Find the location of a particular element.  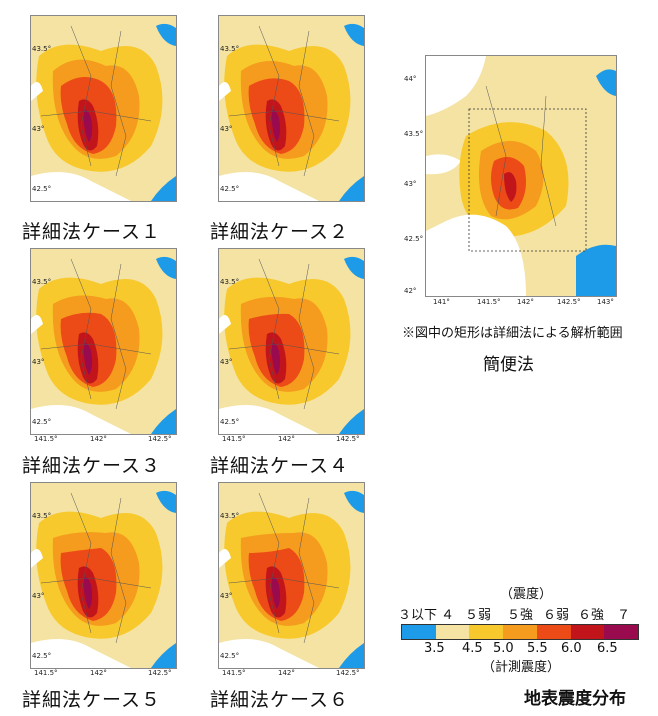

legend-value-tick: 6.0 is located at coordinates (571, 648).